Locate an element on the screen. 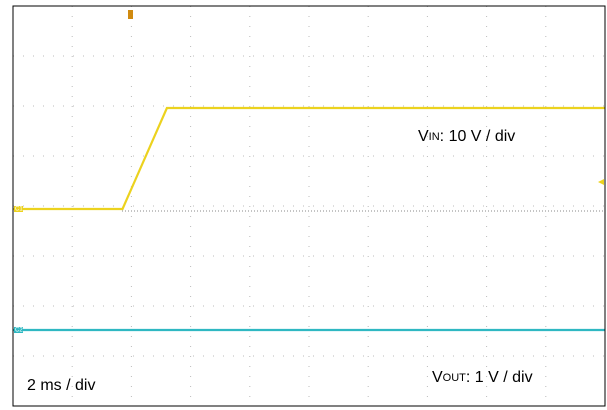 This screenshot has width=607, height=410. vin-rest: : 10 V / div is located at coordinates (478, 136).